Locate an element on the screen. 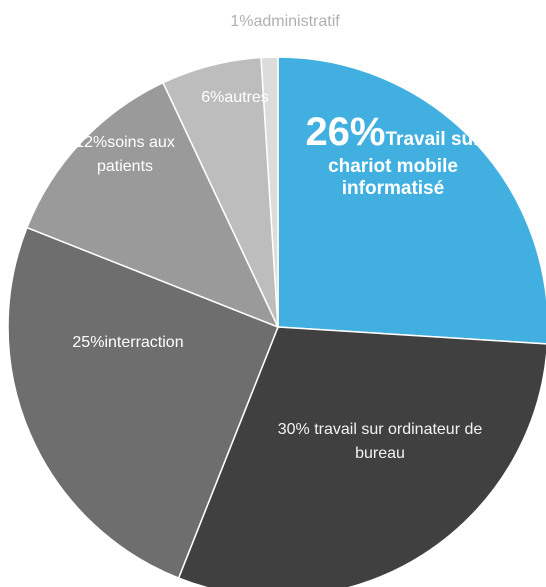  slice-name: soins aux patients is located at coordinates (135, 154).